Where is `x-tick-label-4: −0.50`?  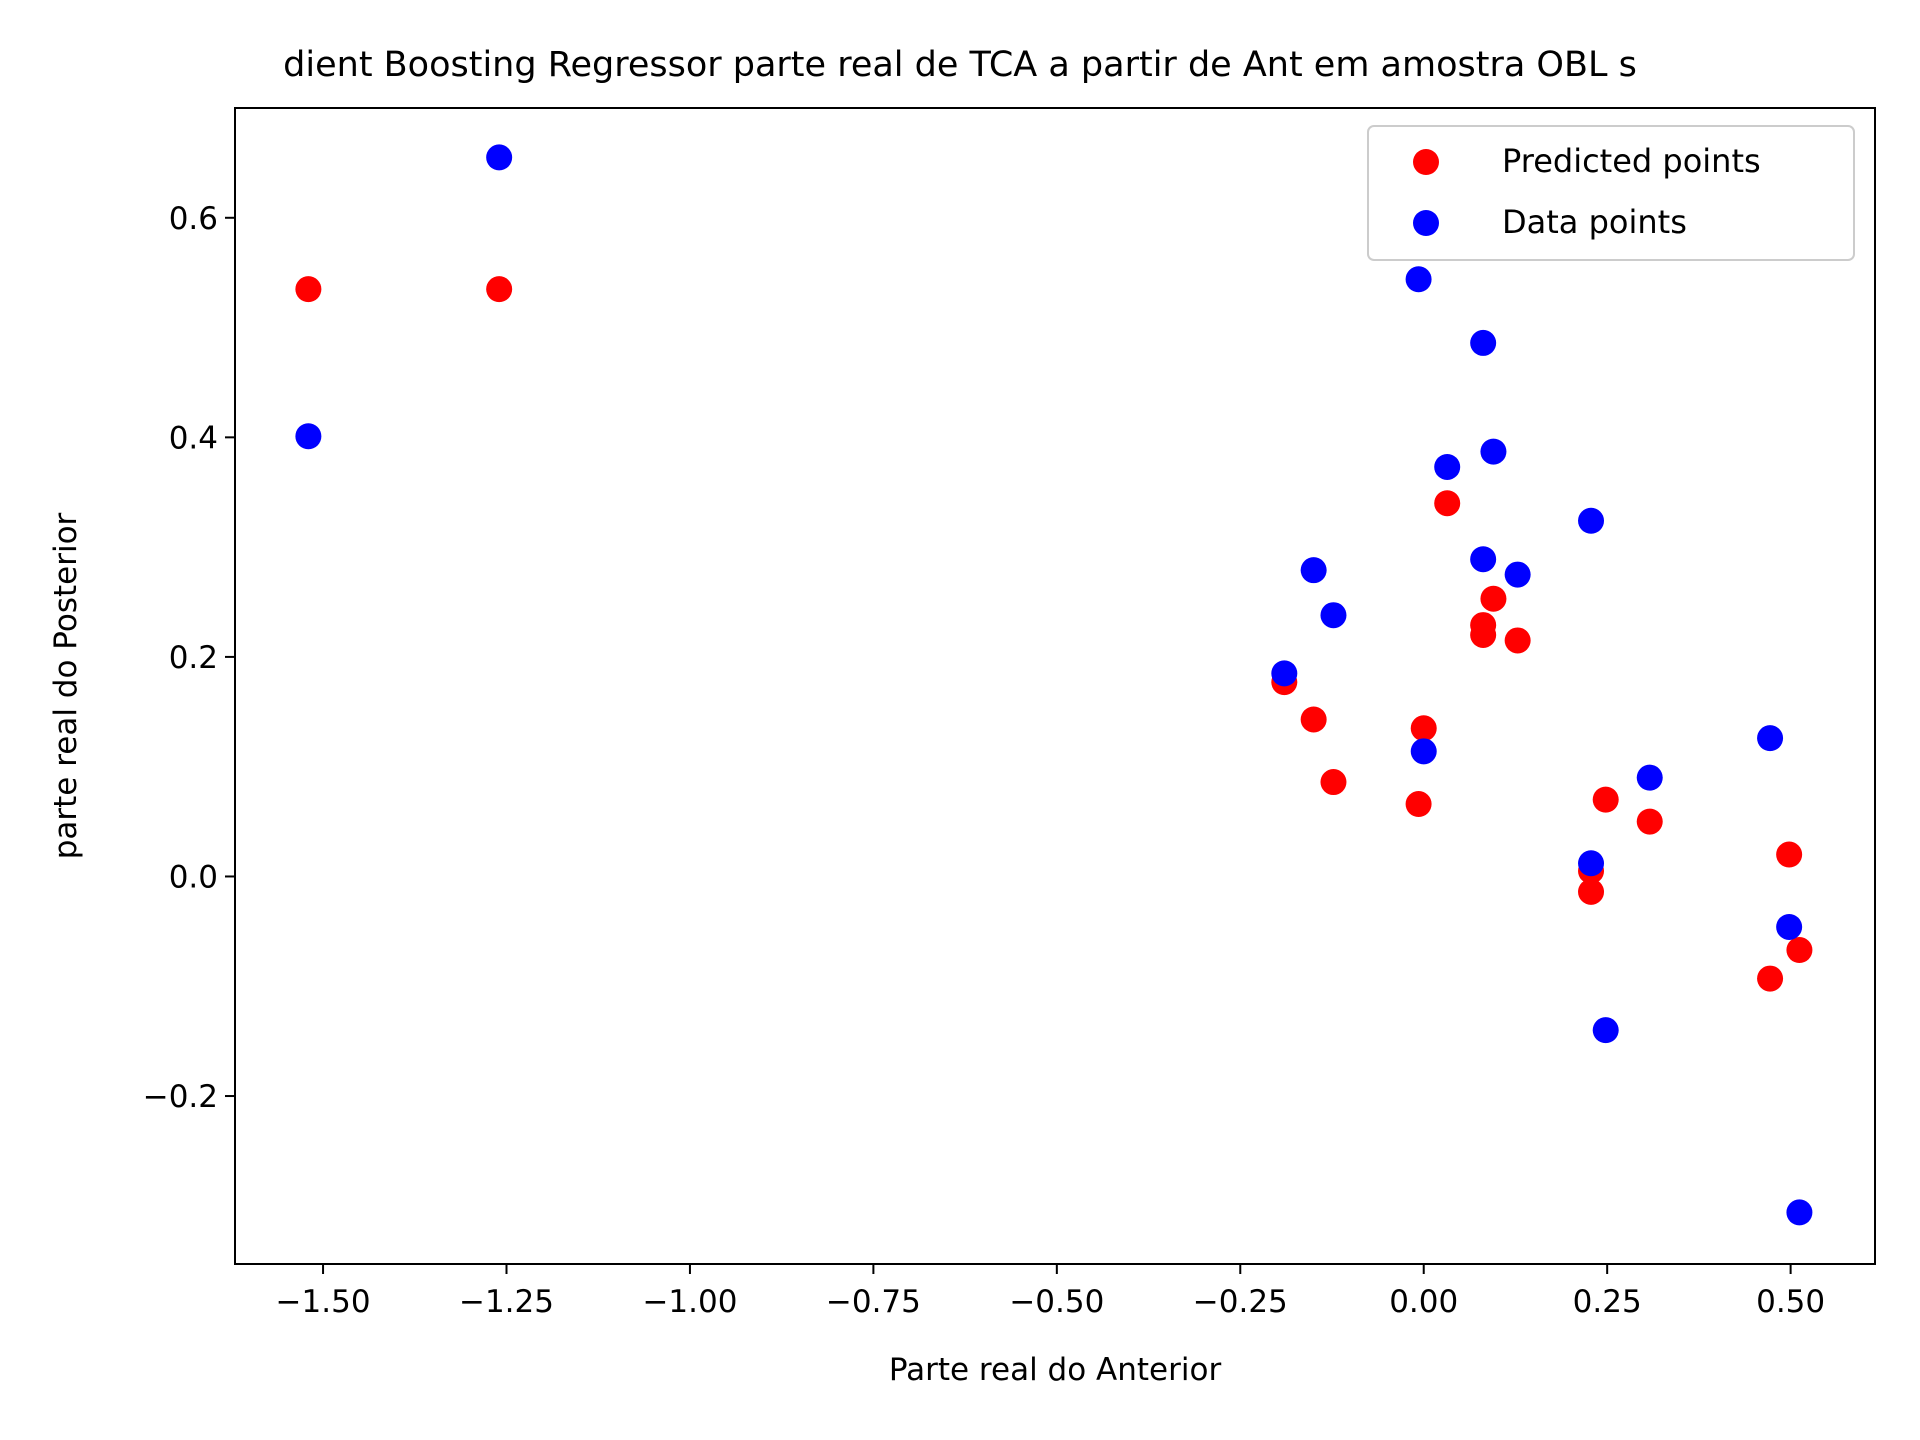
x-tick-label-4: −0.50 is located at coordinates (1056, 1302).